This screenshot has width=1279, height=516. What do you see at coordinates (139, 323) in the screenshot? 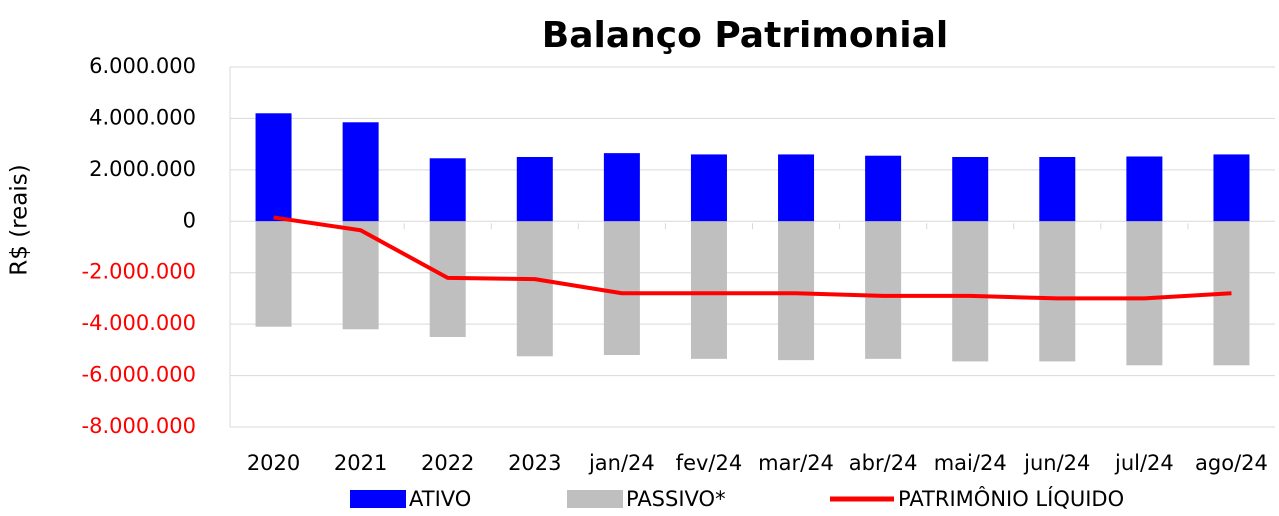
I see `y-tick-label: -4.000.000` at bounding box center [139, 323].